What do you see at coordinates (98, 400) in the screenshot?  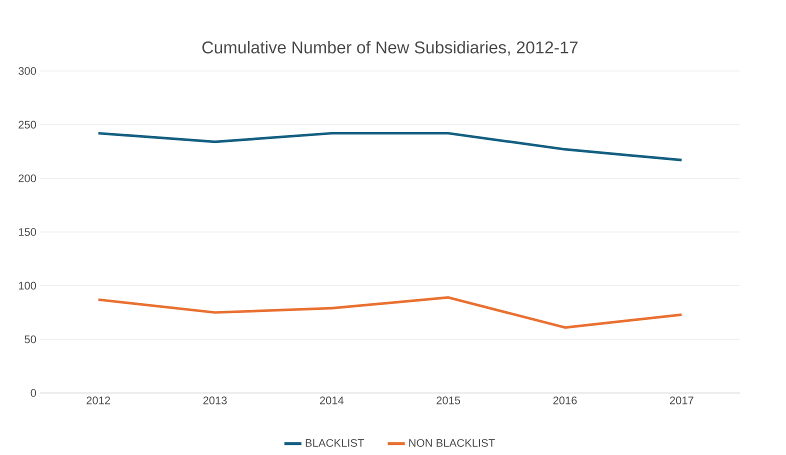 I see `x-tick-label: 2012` at bounding box center [98, 400].